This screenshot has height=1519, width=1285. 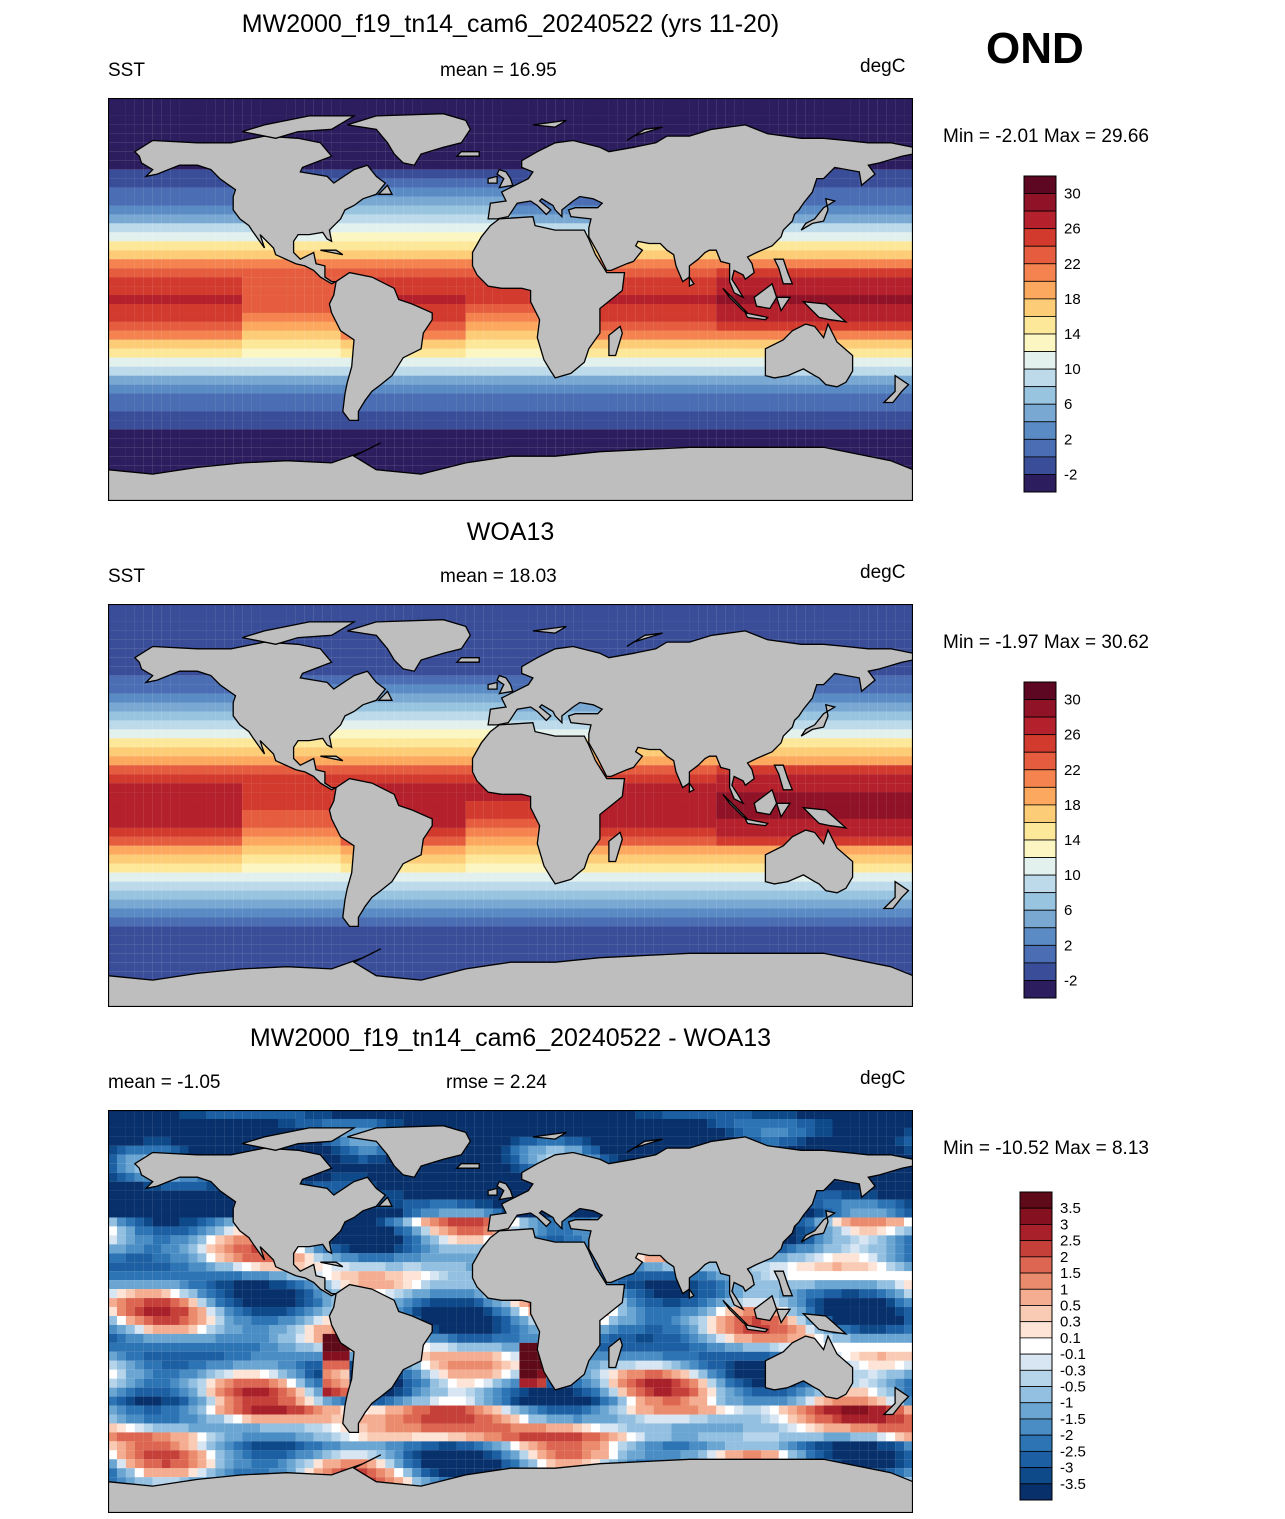 What do you see at coordinates (1073, 1370) in the screenshot?
I see `colorbar-tick-label: -0.3` at bounding box center [1073, 1370].